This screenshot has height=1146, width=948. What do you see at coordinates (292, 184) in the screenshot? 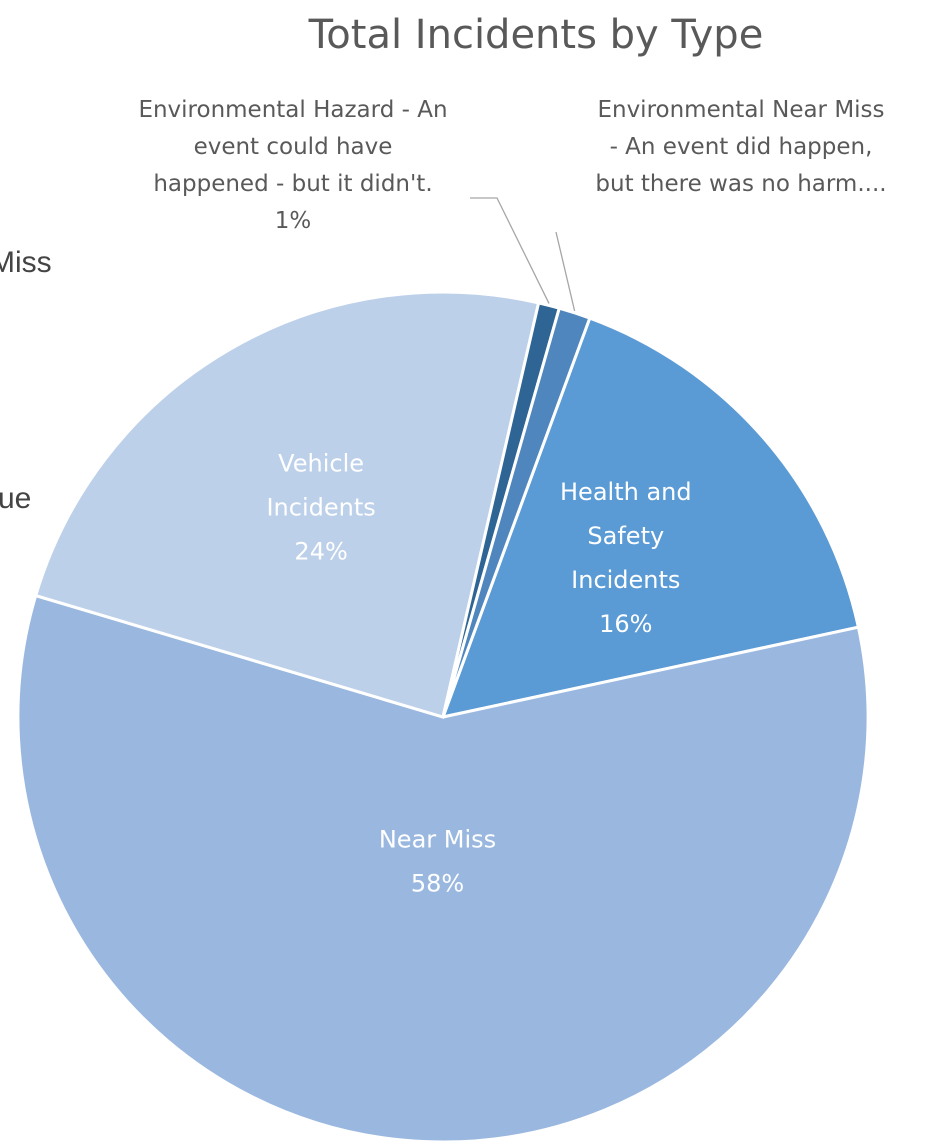
I see `slice-label-environmental-hazard-an-event-could-have-2: happened - but it didn't.` at bounding box center [292, 184].